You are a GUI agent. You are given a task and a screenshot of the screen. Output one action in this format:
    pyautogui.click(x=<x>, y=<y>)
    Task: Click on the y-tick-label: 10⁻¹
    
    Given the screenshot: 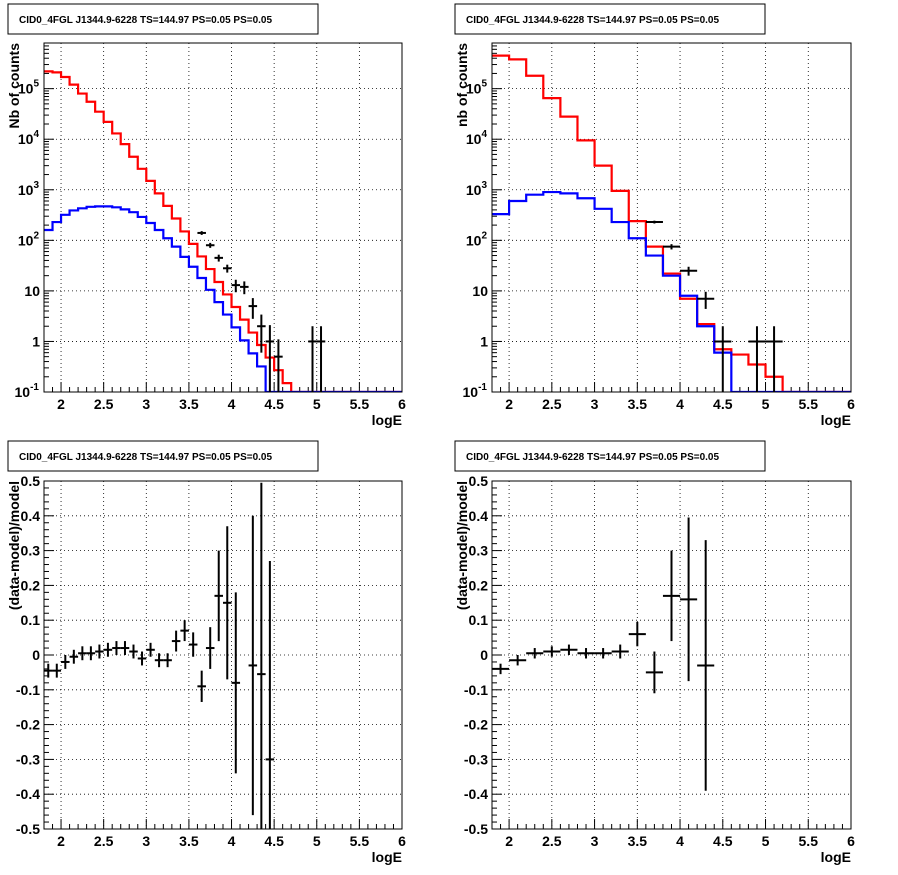 What is the action you would take?
    pyautogui.click(x=27, y=391)
    